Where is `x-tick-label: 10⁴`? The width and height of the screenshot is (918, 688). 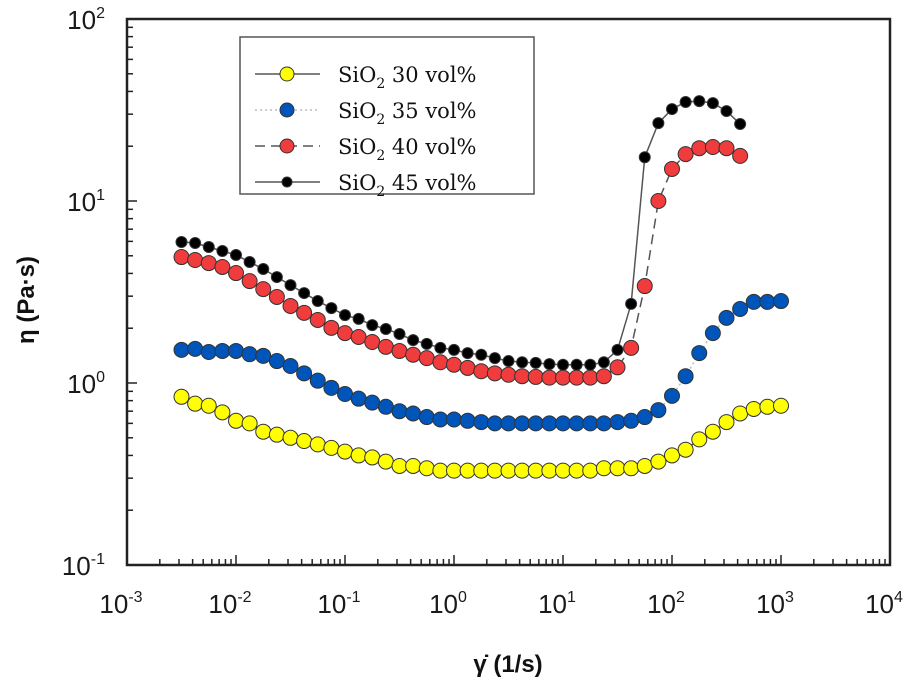 x-tick-label: 10⁴ is located at coordinates (884, 604).